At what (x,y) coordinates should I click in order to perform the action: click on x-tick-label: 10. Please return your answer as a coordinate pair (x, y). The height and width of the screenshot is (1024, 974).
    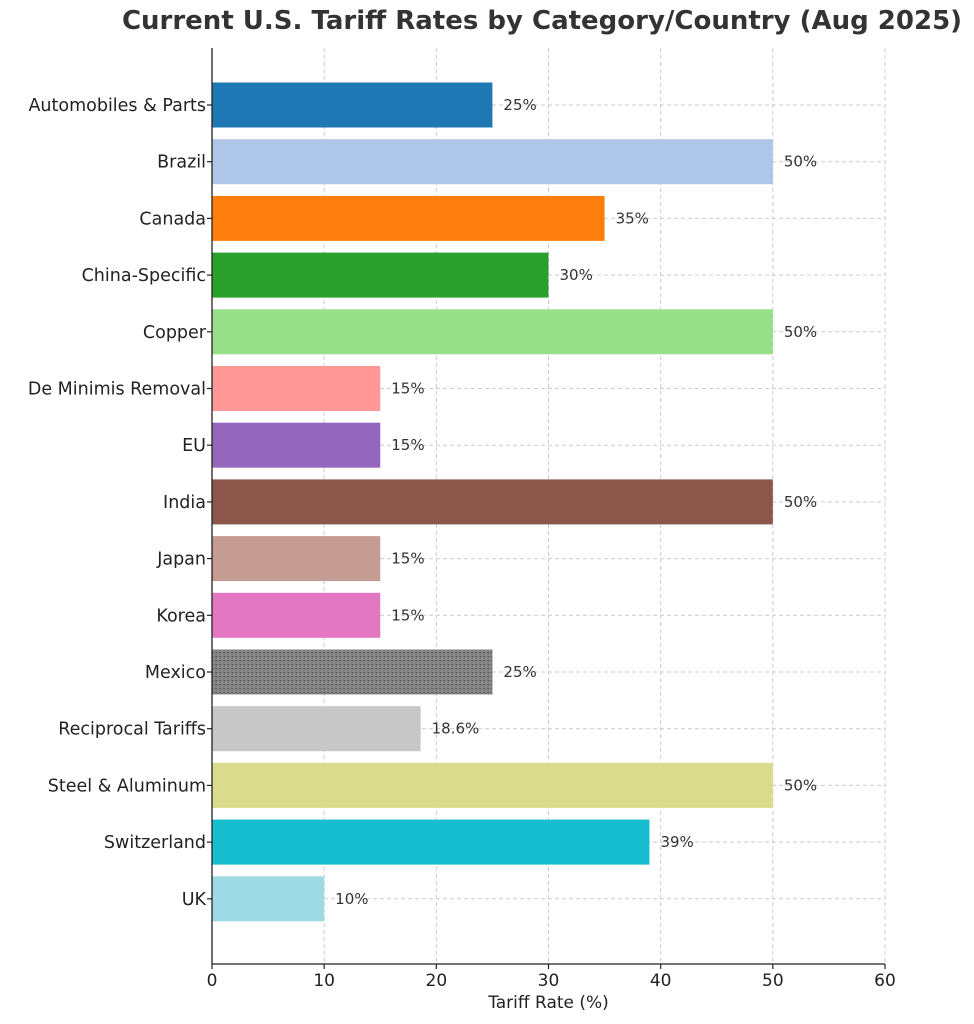
    Looking at the image, I should click on (324, 981).